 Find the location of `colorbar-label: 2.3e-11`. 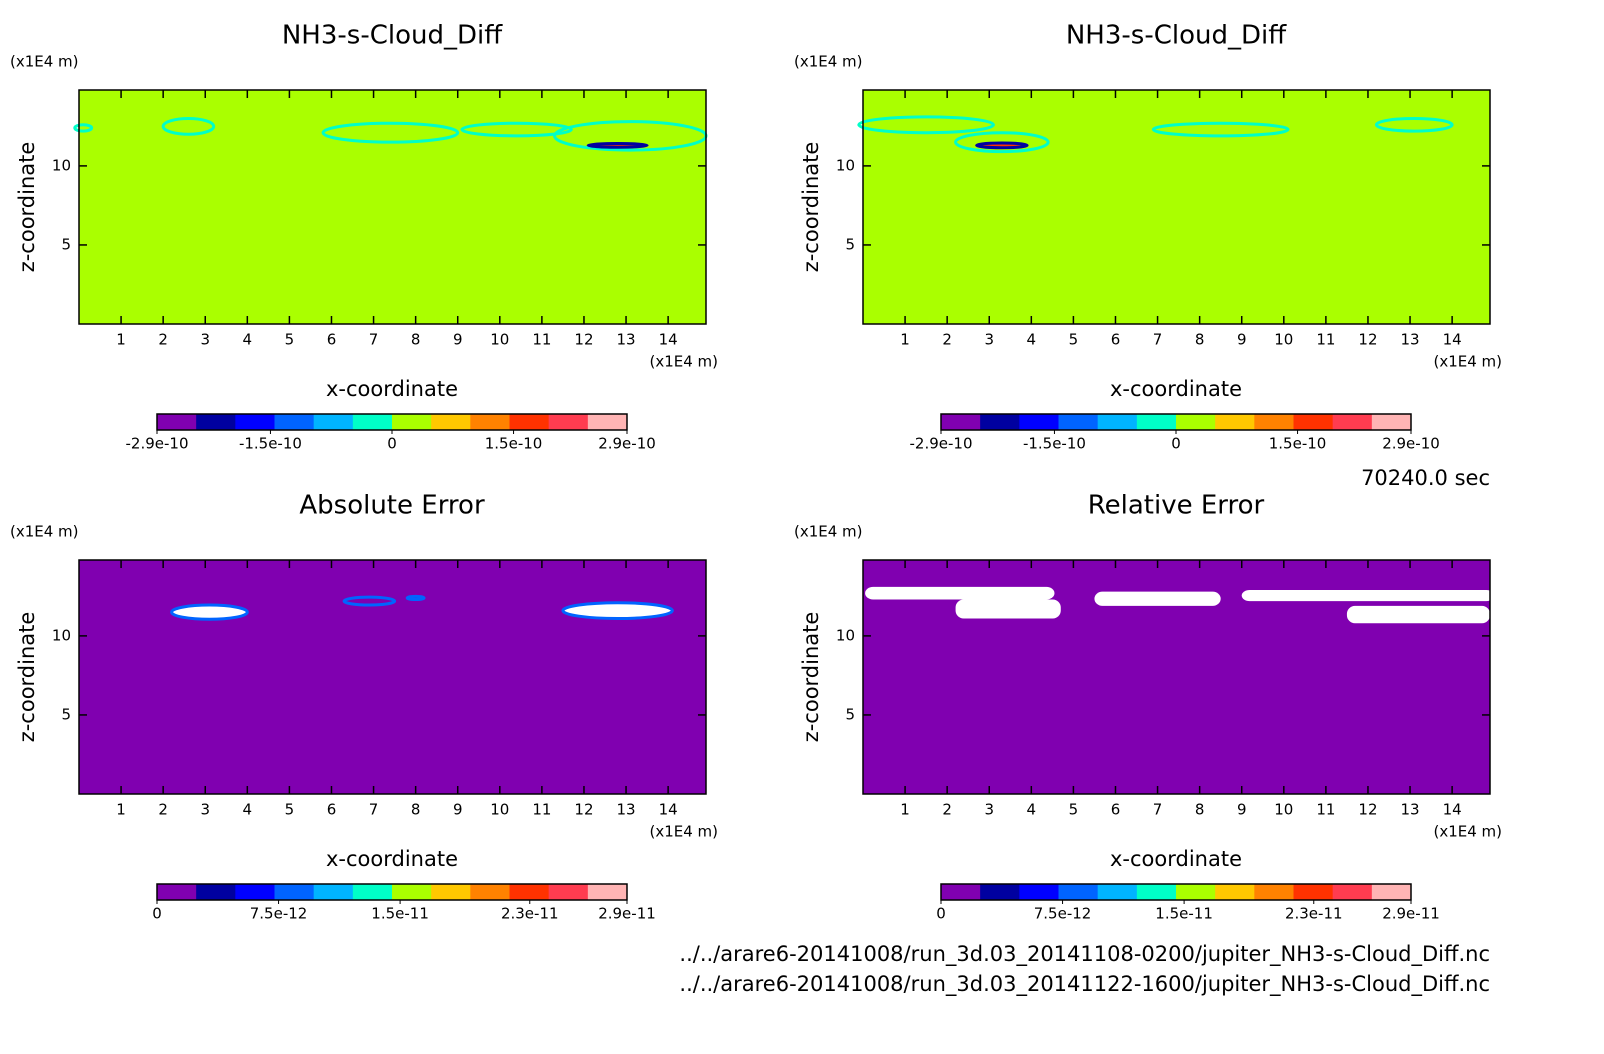

colorbar-label: 2.3e-11 is located at coordinates (530, 914).